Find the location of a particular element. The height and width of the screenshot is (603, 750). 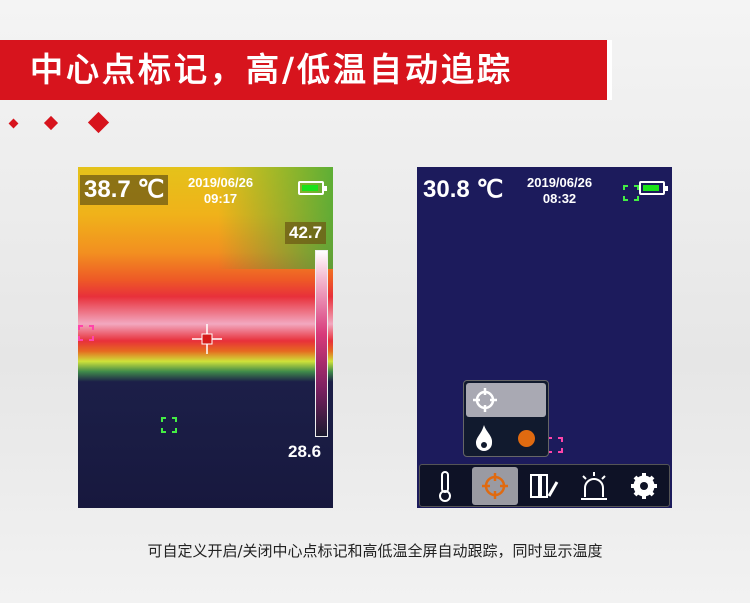

caption: 可自定义开启/关闭中心点标记和高低温全屏自动跟踪，同时显示温度 is located at coordinates (375, 551).